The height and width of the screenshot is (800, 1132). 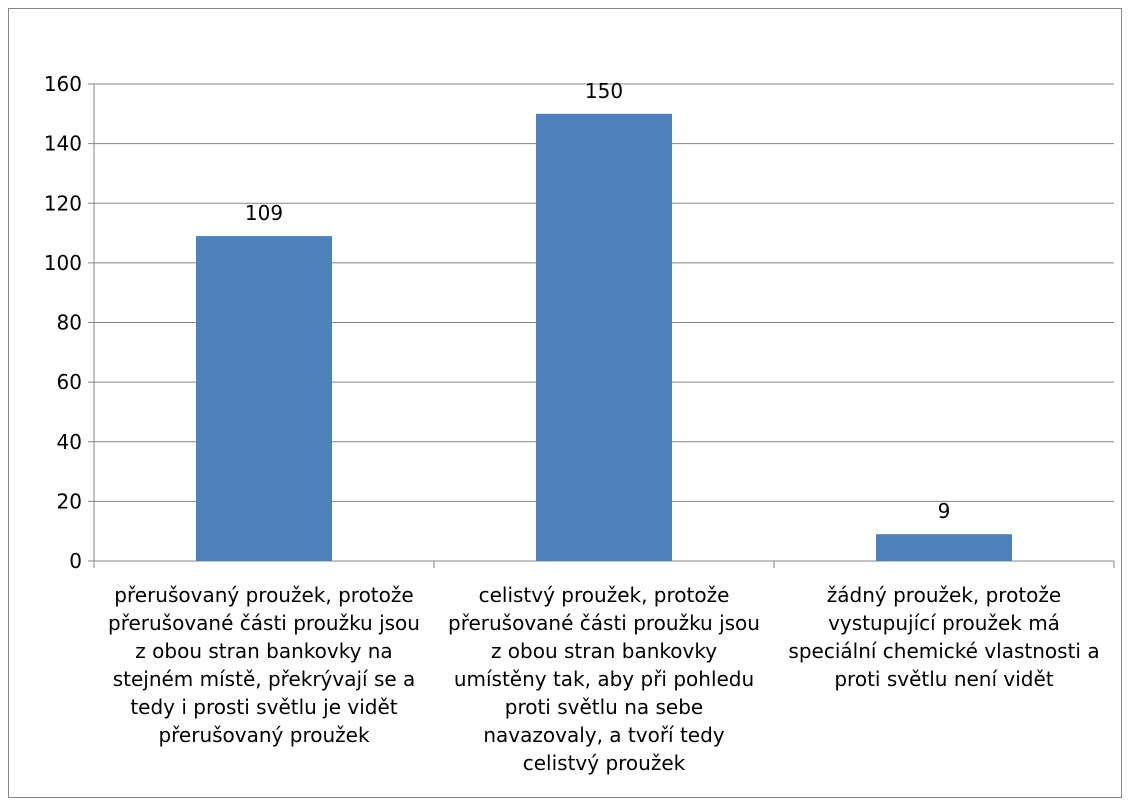 I want to click on x-category-label-line: umístěny tak, aby při pohledu, so click(x=604, y=679).